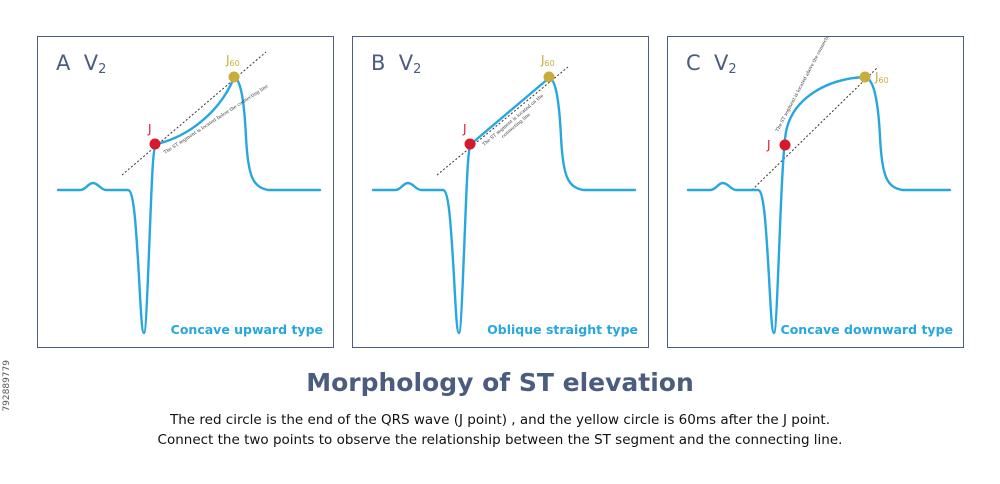  Describe the element at coordinates (513, 120) in the screenshot. I see `st-annotation-line1: The ST segment is located on the` at that location.